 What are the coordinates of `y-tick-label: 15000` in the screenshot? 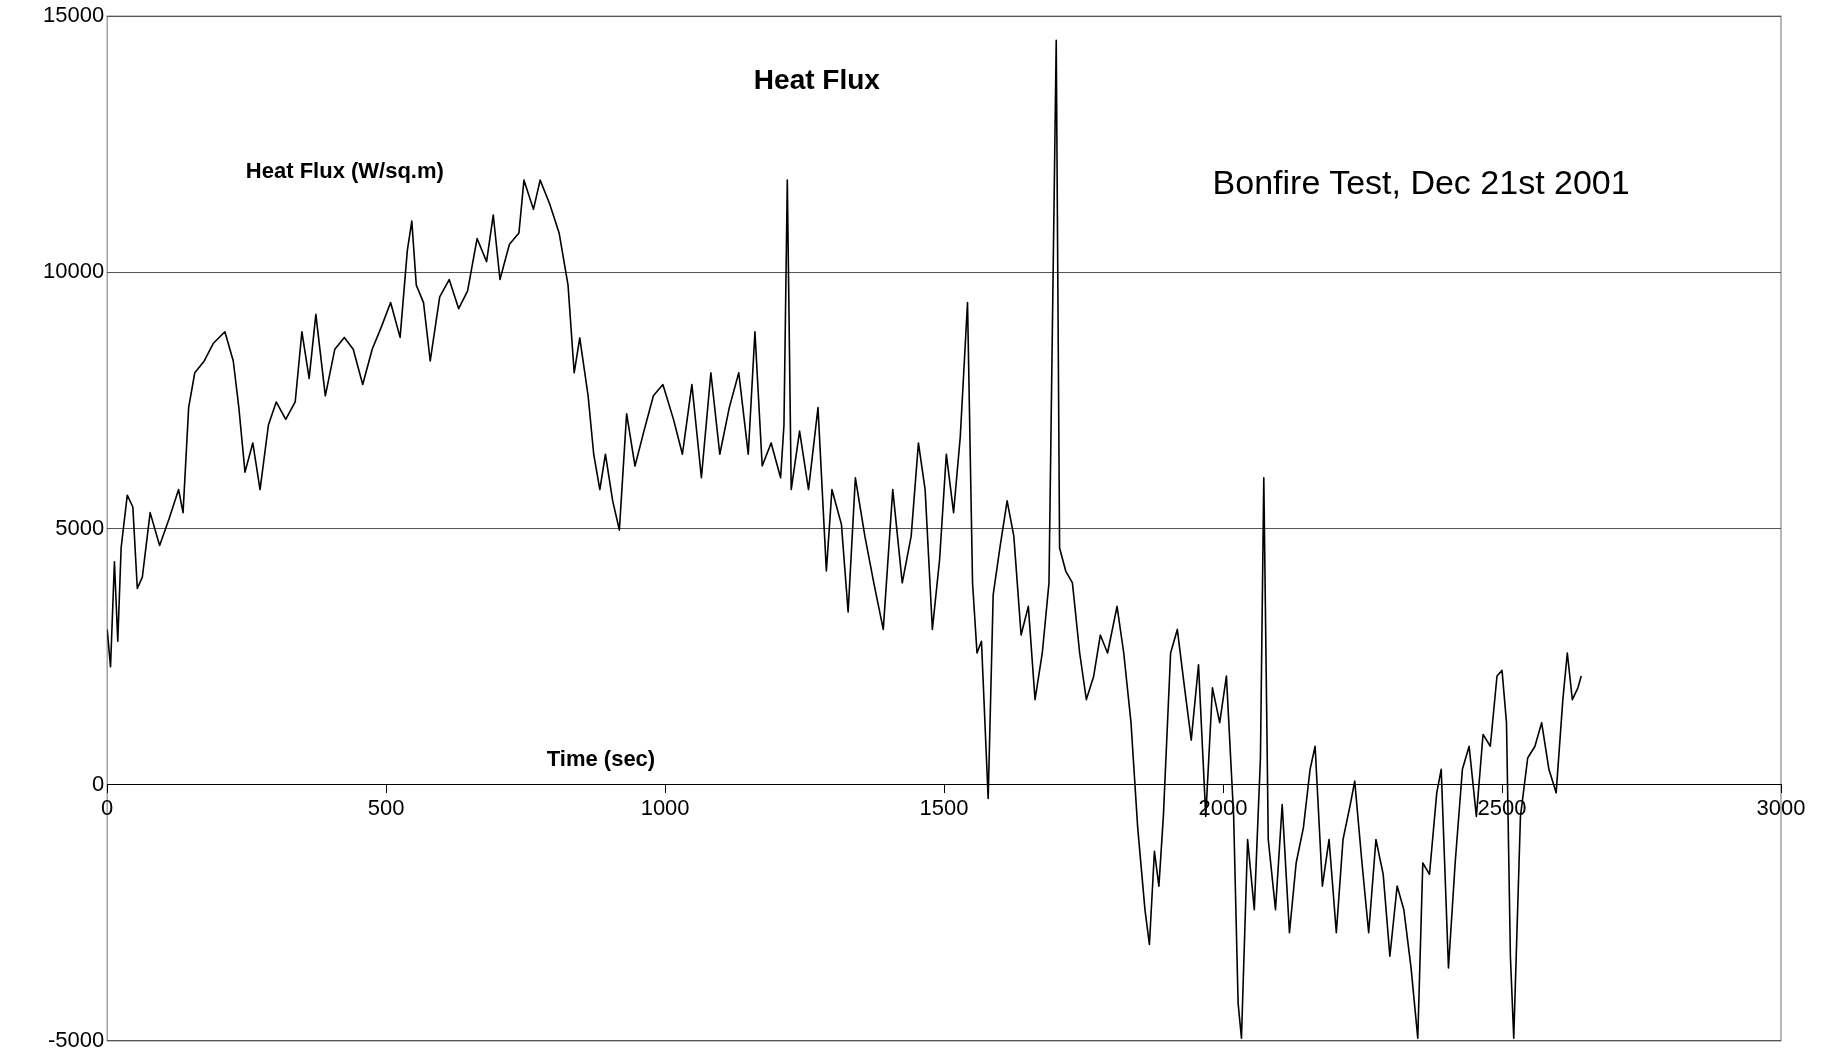 It's located at (73, 15).